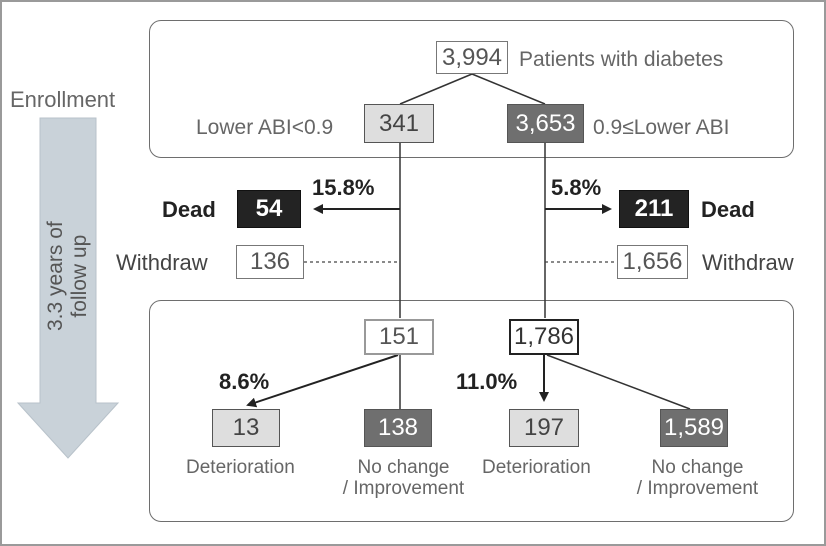 The image size is (826, 546). I want to click on right-no-change-node: 1,589, so click(694, 428).